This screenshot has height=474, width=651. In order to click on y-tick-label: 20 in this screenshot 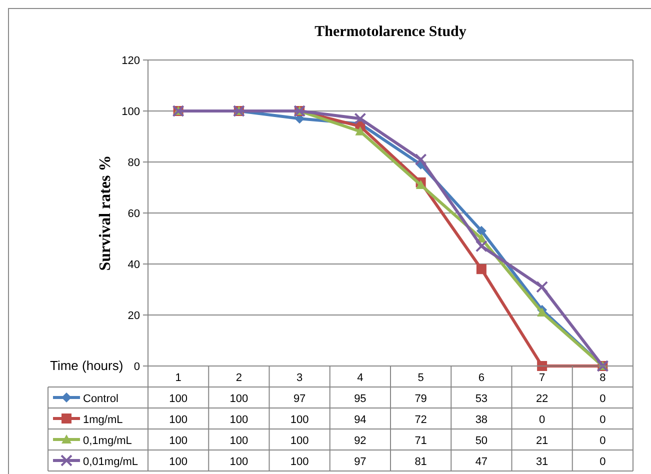, I will do `click(134, 316)`.